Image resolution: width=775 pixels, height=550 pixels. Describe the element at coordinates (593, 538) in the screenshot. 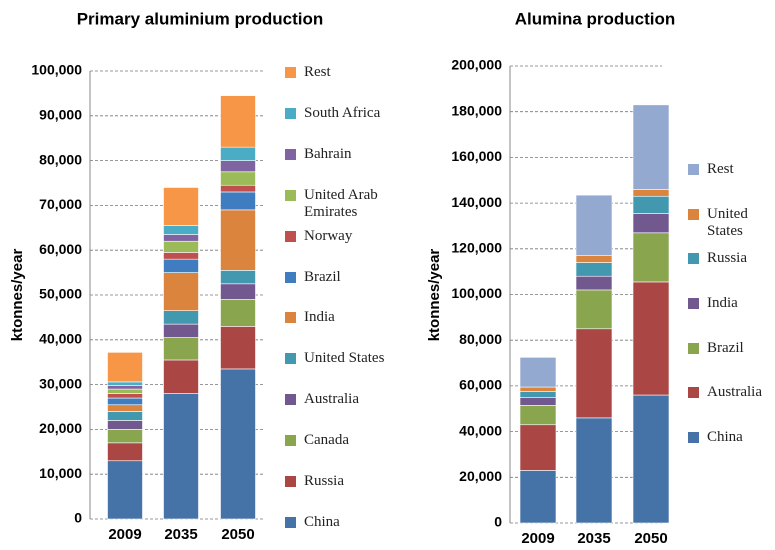

I see `x-tick-label: 2035` at that location.